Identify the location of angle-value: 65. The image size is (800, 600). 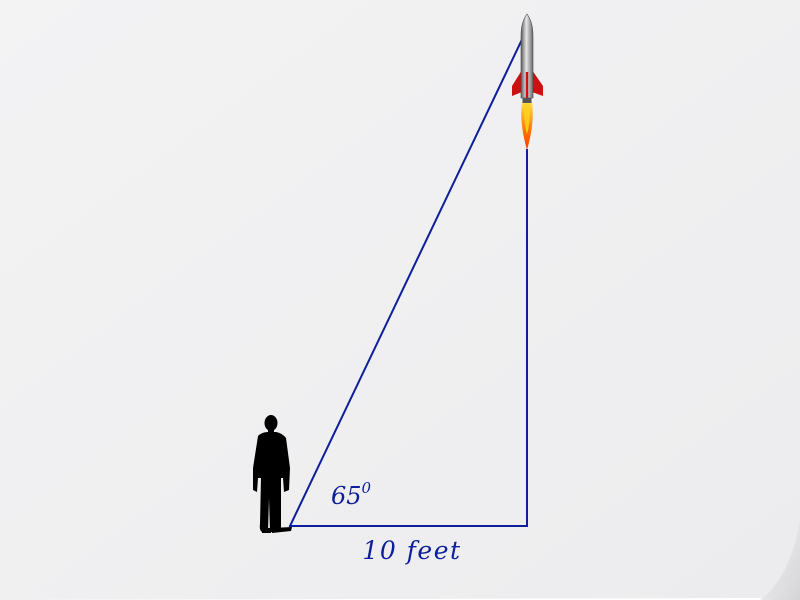
(346, 496).